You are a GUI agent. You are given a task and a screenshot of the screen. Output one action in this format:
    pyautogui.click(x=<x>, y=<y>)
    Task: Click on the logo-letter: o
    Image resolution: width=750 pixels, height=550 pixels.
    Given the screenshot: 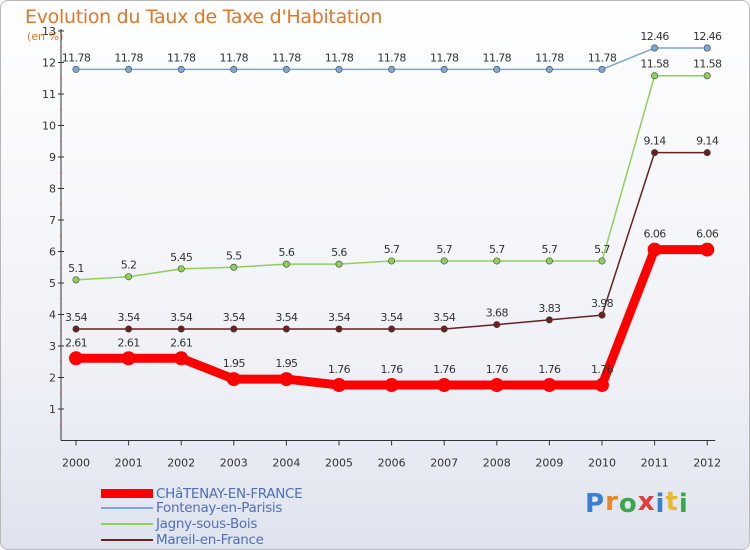 What is the action you would take?
    pyautogui.click(x=628, y=504)
    